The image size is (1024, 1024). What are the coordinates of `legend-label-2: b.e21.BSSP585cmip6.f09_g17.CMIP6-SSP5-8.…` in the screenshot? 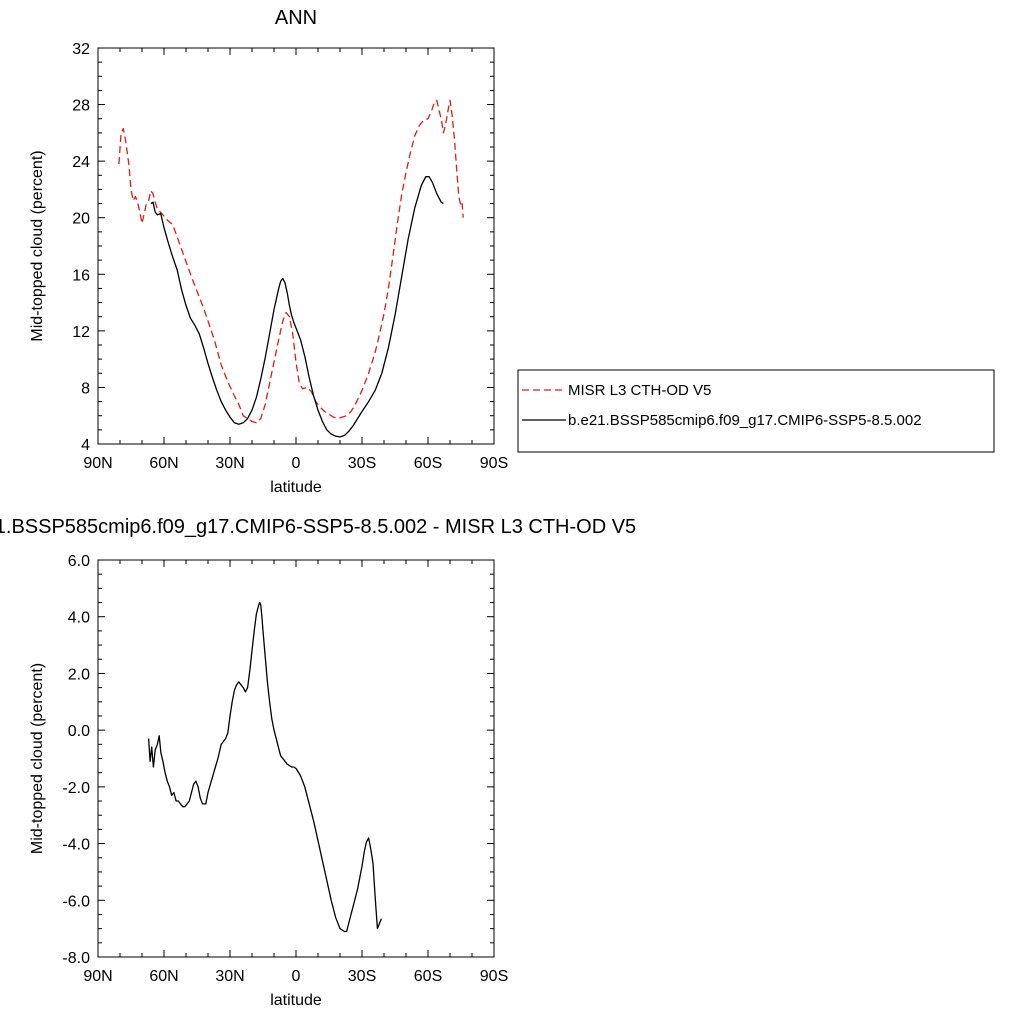 It's located at (745, 420).